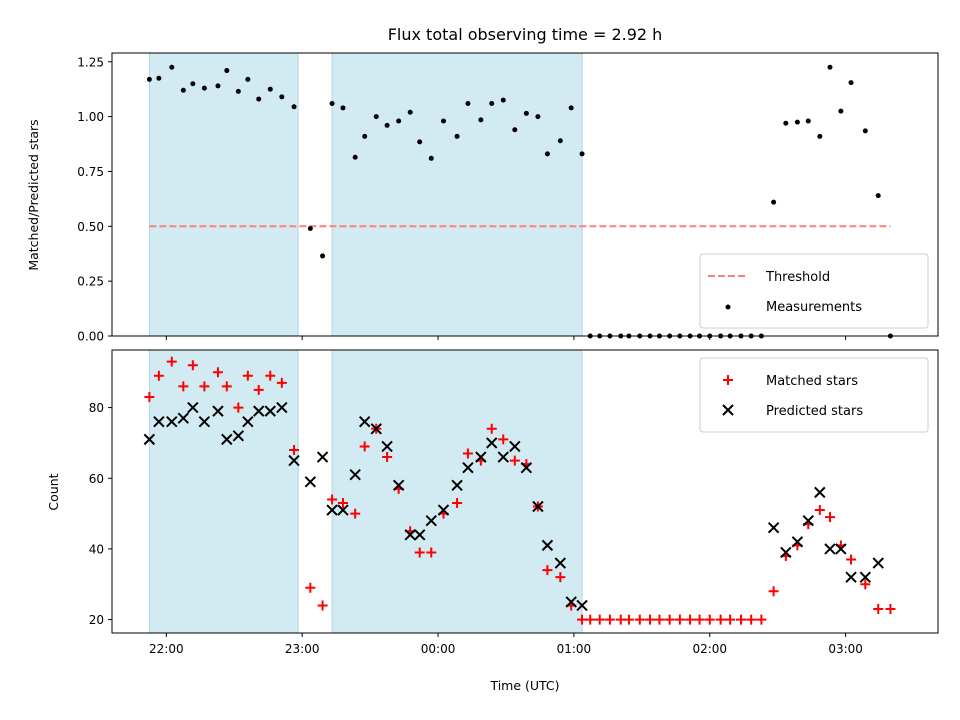 The width and height of the screenshot is (960, 720). Describe the element at coordinates (94, 199) in the screenshot. I see `ratio-panel-y-ticks: 0.00 0.25 0.50 0.75 1.00 1.25` at that location.